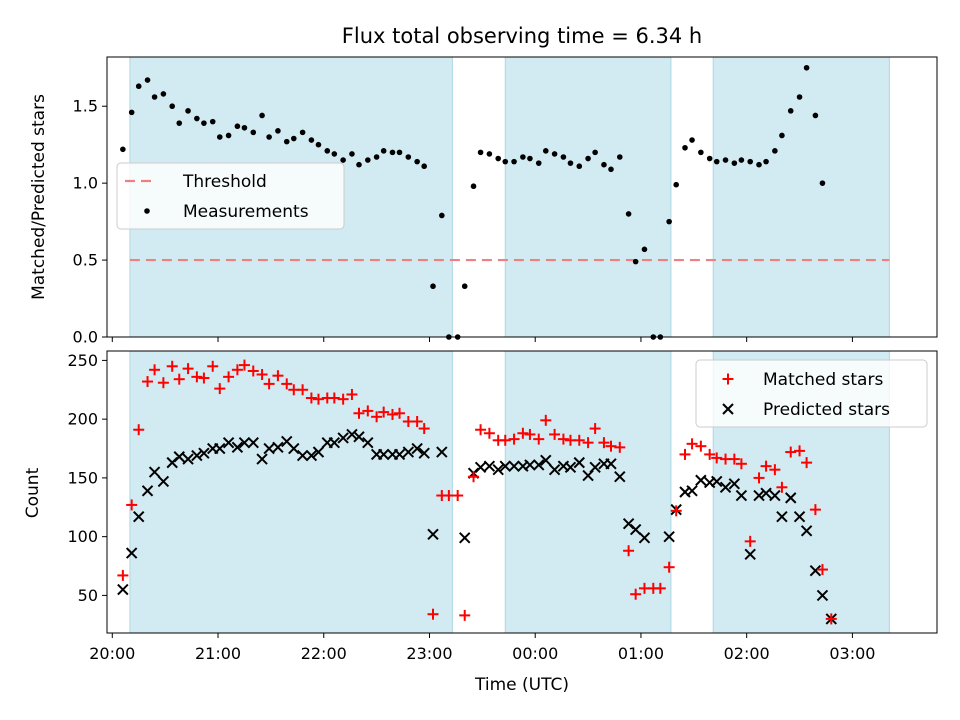 Image resolution: width=960 pixels, height=720 pixels. What do you see at coordinates (230, 196) in the screenshot?
I see `top-legend: Threshold Measurements` at bounding box center [230, 196].